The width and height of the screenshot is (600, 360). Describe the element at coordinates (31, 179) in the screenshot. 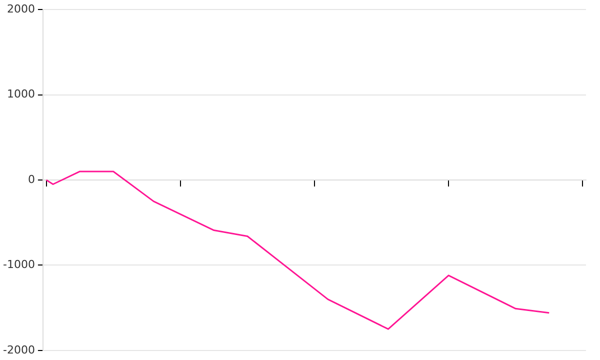

I see `y-tick-label: 0` at that location.